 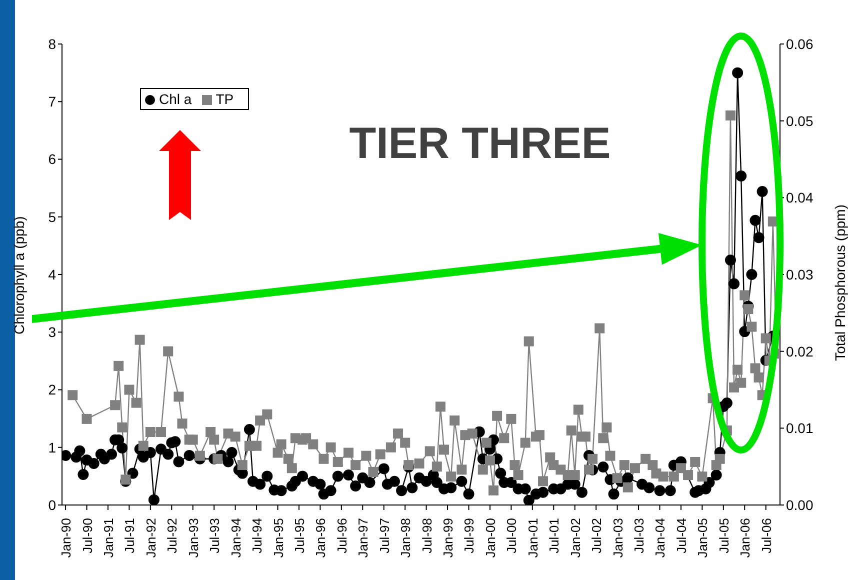 I want to click on legend-label: Chl a, so click(x=175, y=99).